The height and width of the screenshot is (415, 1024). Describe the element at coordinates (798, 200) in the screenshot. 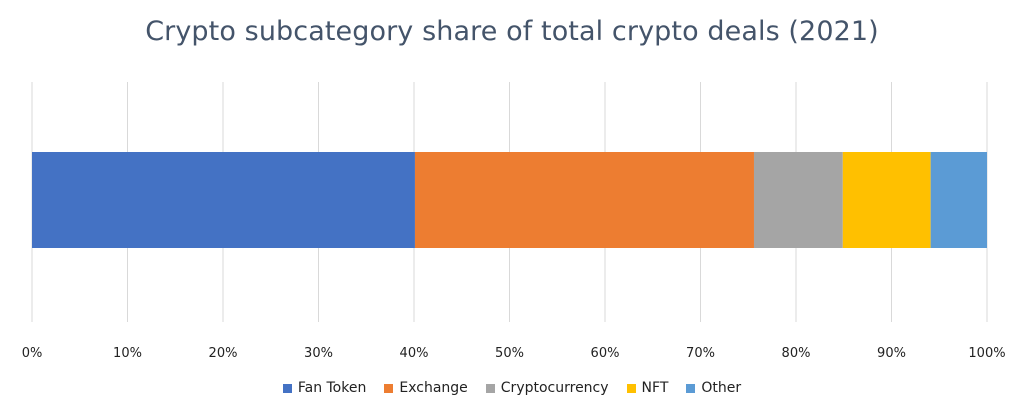

I see `bar-segment-cryptocurrency` at that location.